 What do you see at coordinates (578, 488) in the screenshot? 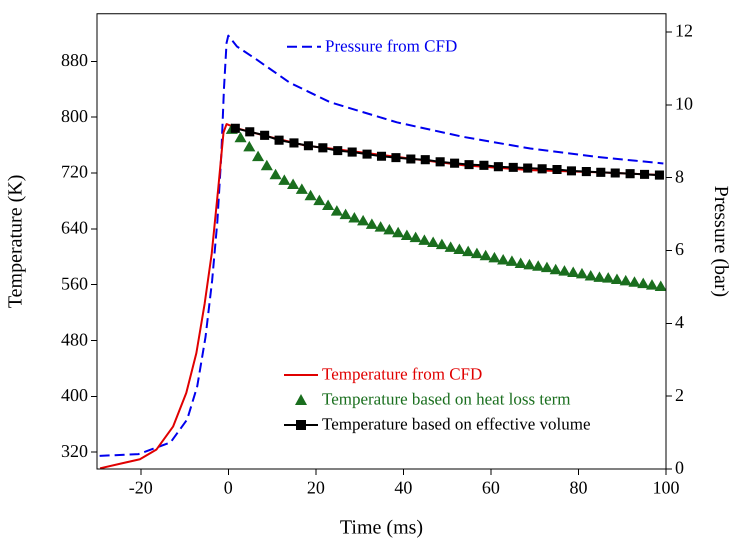
I see `x-tick-label: 80` at bounding box center [578, 488].